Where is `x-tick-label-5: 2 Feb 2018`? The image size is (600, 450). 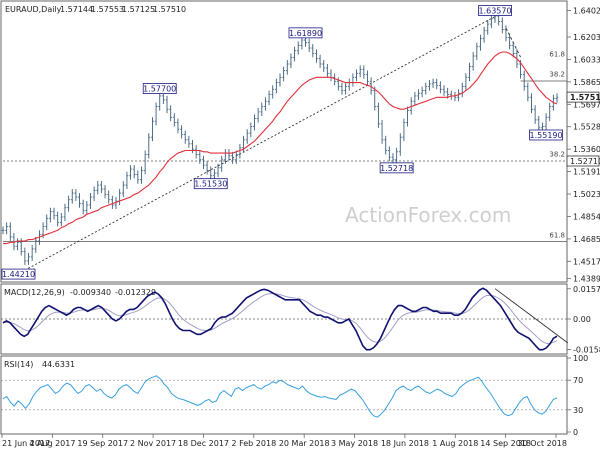 x-tick-label-5: 2 Feb 2018 is located at coordinates (253, 443).